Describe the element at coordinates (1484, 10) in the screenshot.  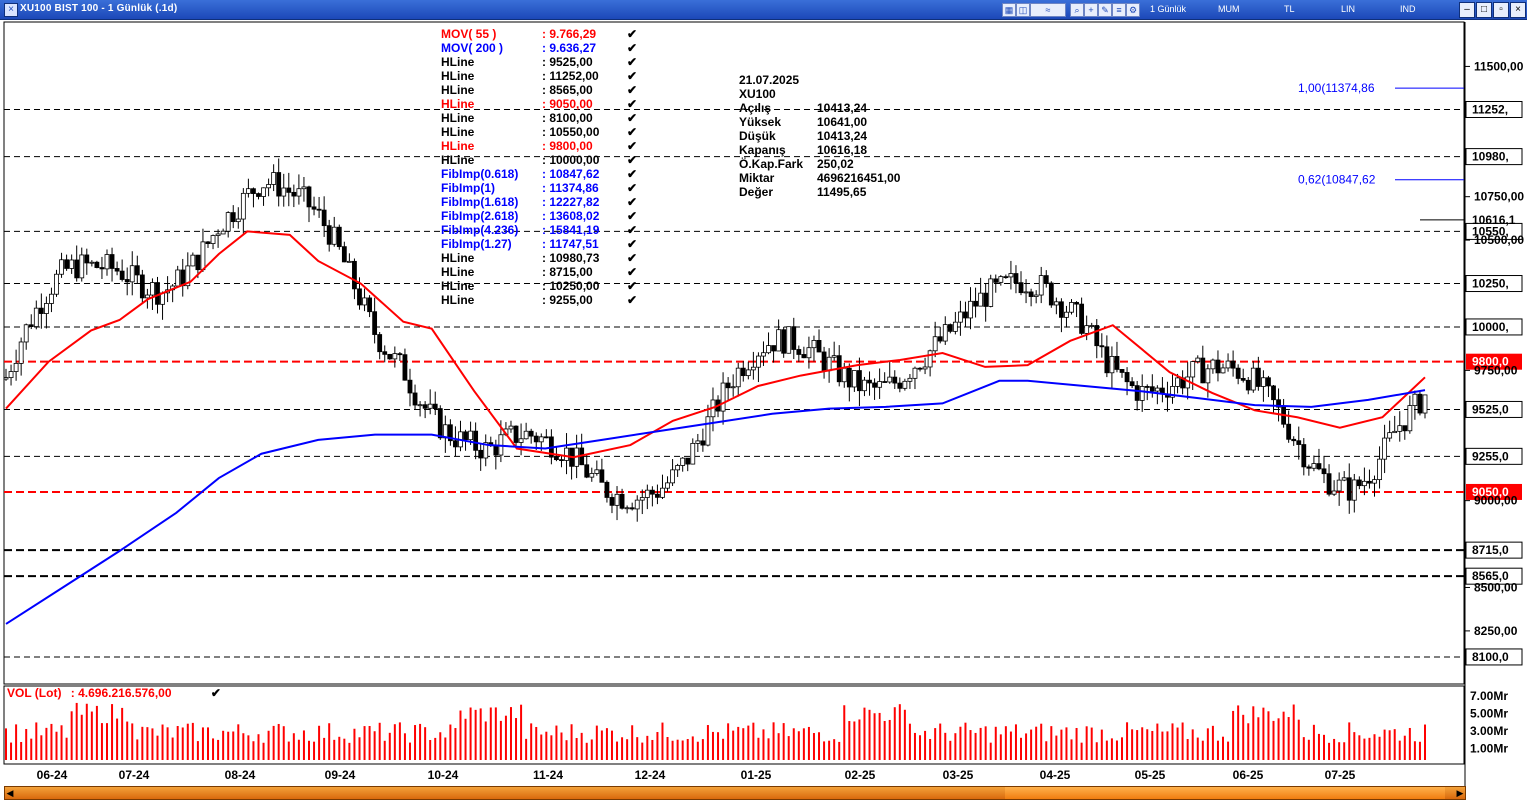
I see `maximize-button: □` at that location.